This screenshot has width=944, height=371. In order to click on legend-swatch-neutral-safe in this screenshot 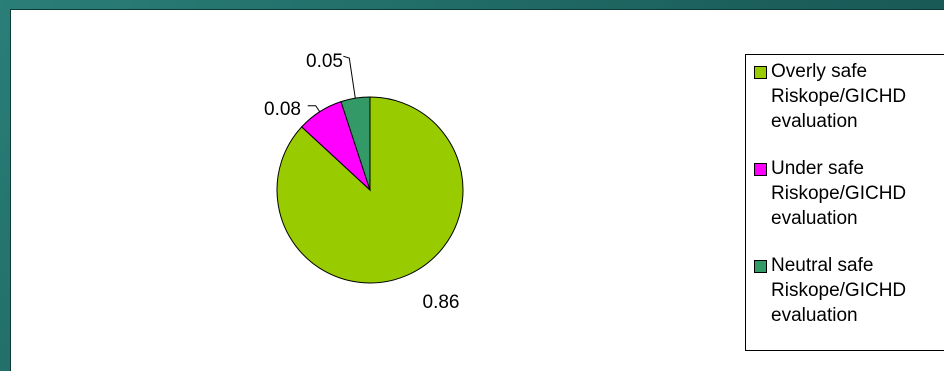, I will do `click(760, 266)`.